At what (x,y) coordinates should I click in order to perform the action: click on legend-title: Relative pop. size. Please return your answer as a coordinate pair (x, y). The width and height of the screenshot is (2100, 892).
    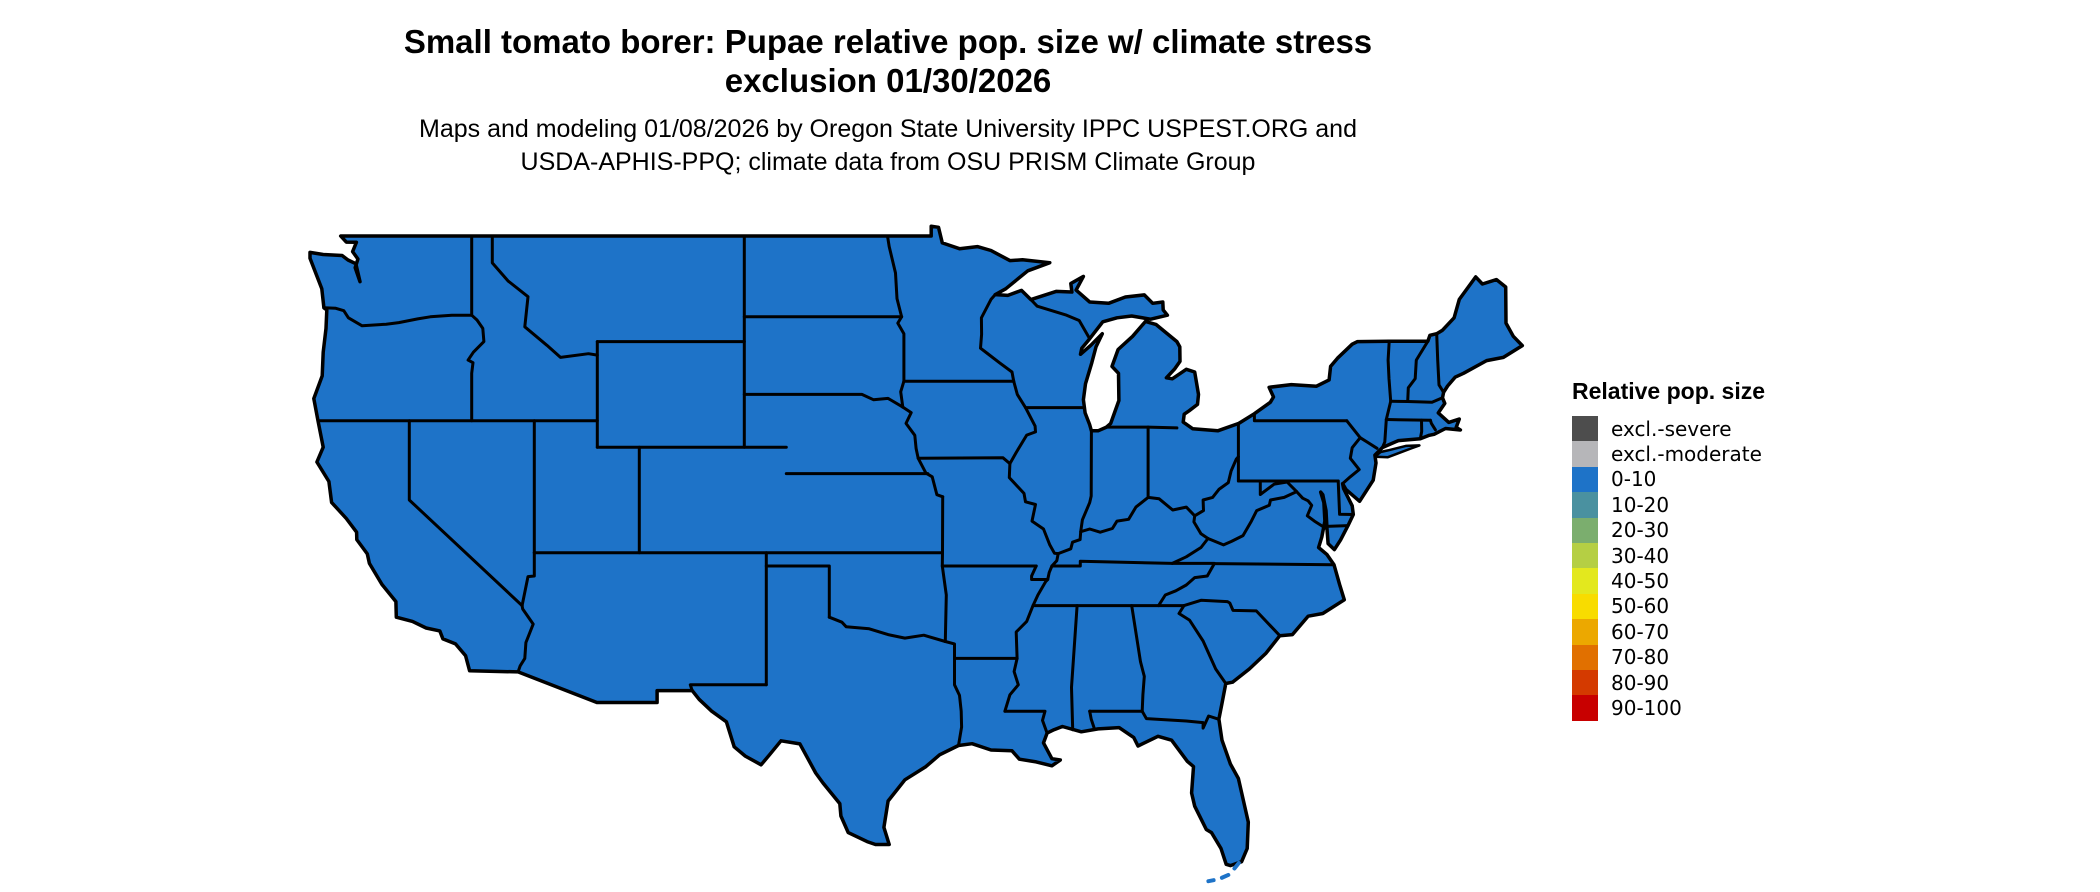
    Looking at the image, I should click on (1669, 391).